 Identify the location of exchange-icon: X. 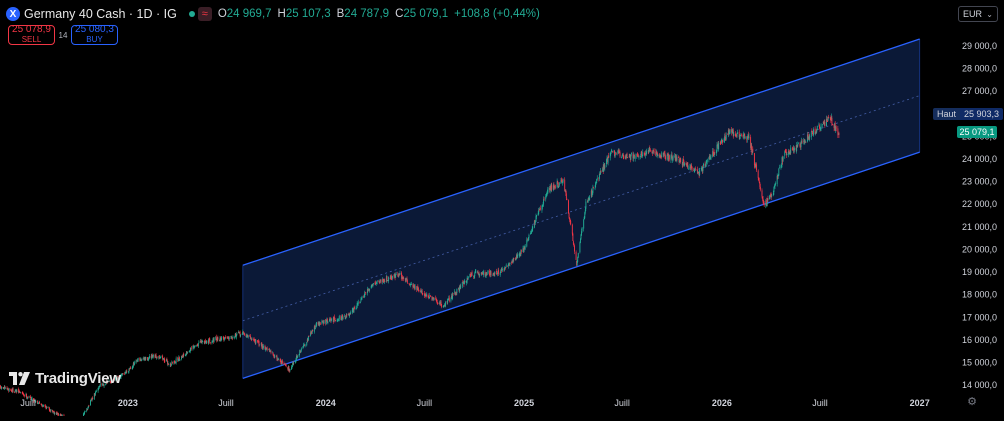
(13, 14).